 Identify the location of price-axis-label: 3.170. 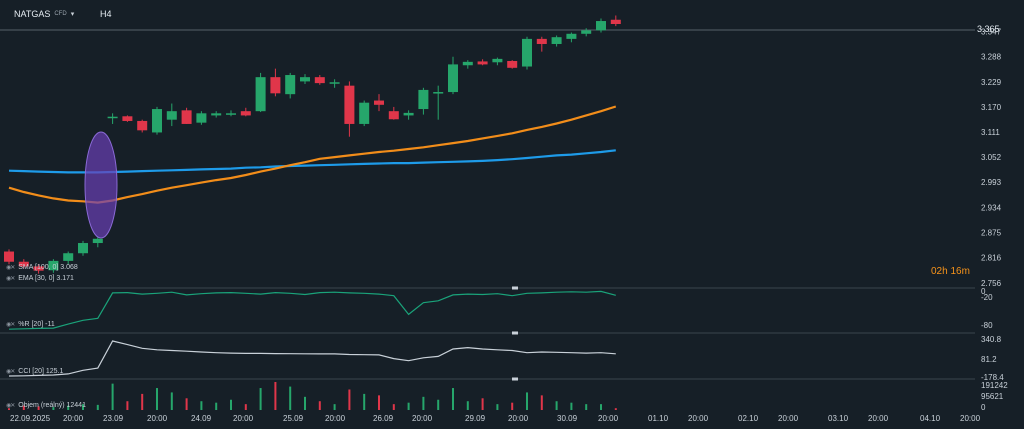
(991, 107).